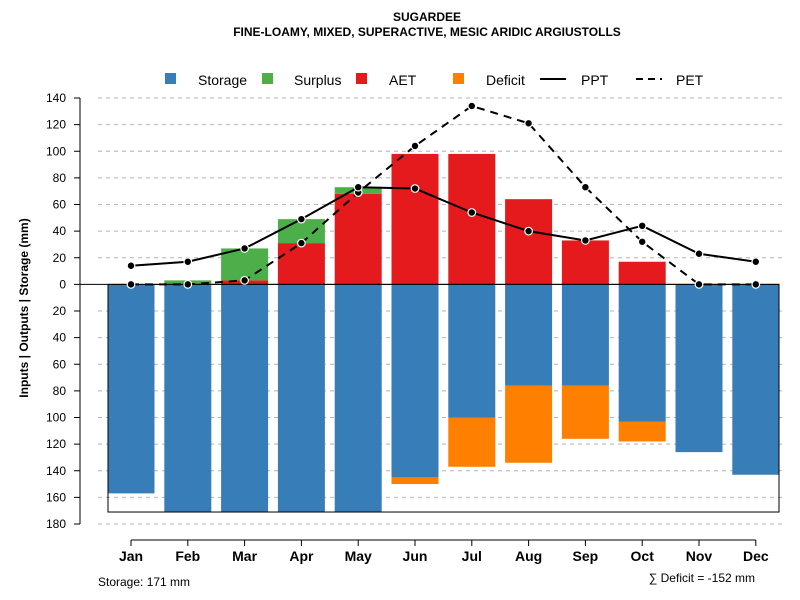 The height and width of the screenshot is (600, 800). I want to click on bar-storage-dec, so click(756, 379).